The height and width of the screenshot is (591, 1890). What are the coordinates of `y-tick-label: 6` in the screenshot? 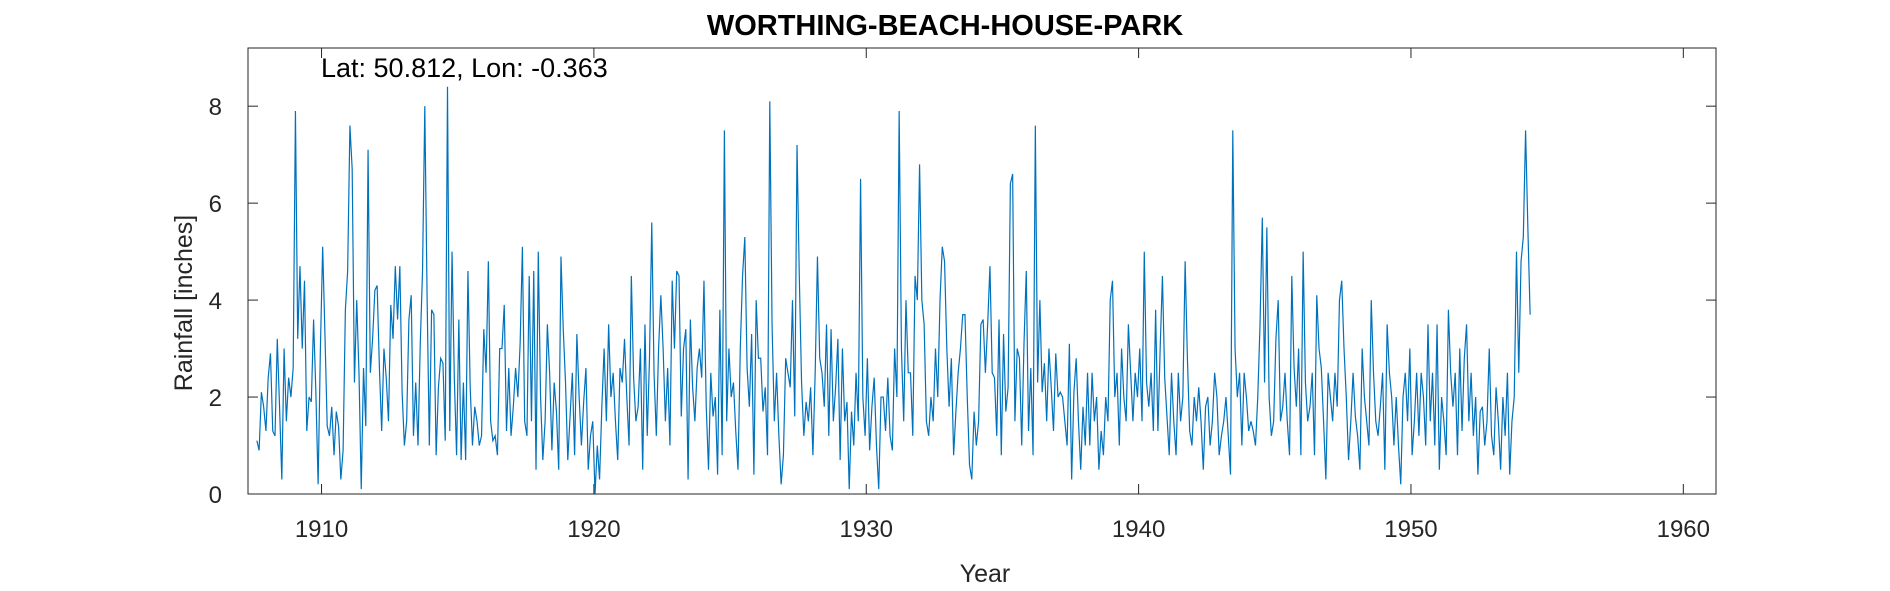 It's located at (215, 204).